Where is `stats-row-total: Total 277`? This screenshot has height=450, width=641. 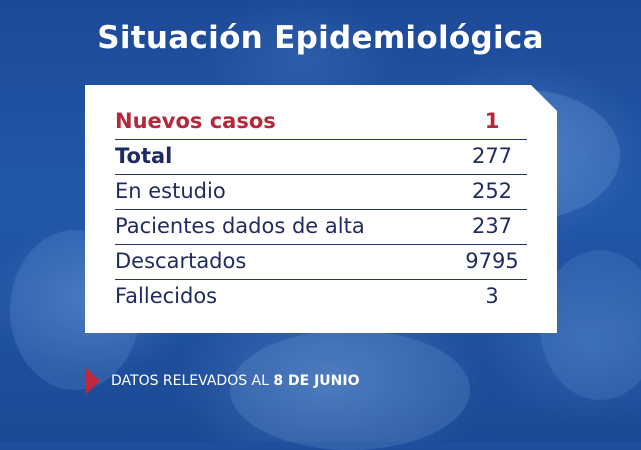
stats-row-total: Total 277 is located at coordinates (321, 157).